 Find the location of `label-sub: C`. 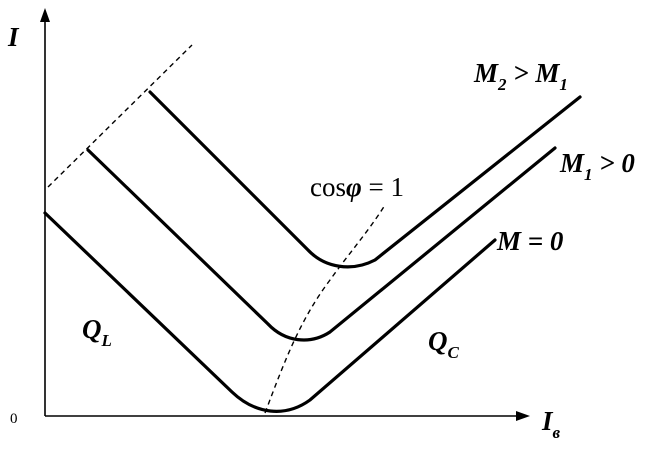

label-sub: C is located at coordinates (454, 352).